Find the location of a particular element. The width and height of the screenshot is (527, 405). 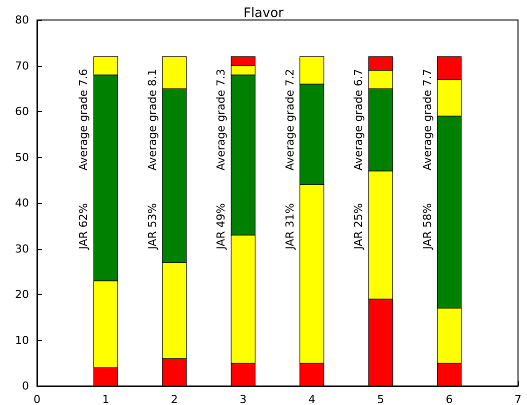

x-tick-label: 2 is located at coordinates (174, 399).